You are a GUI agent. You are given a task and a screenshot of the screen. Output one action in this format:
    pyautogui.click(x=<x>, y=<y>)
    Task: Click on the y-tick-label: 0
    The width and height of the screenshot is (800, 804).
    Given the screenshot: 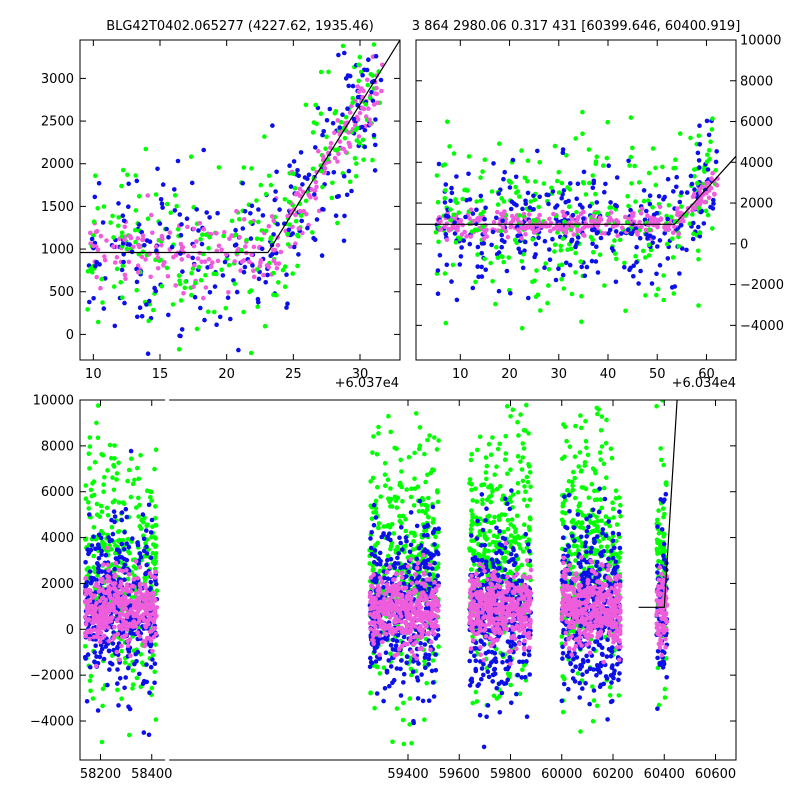 What is the action you would take?
    pyautogui.click(x=70, y=335)
    